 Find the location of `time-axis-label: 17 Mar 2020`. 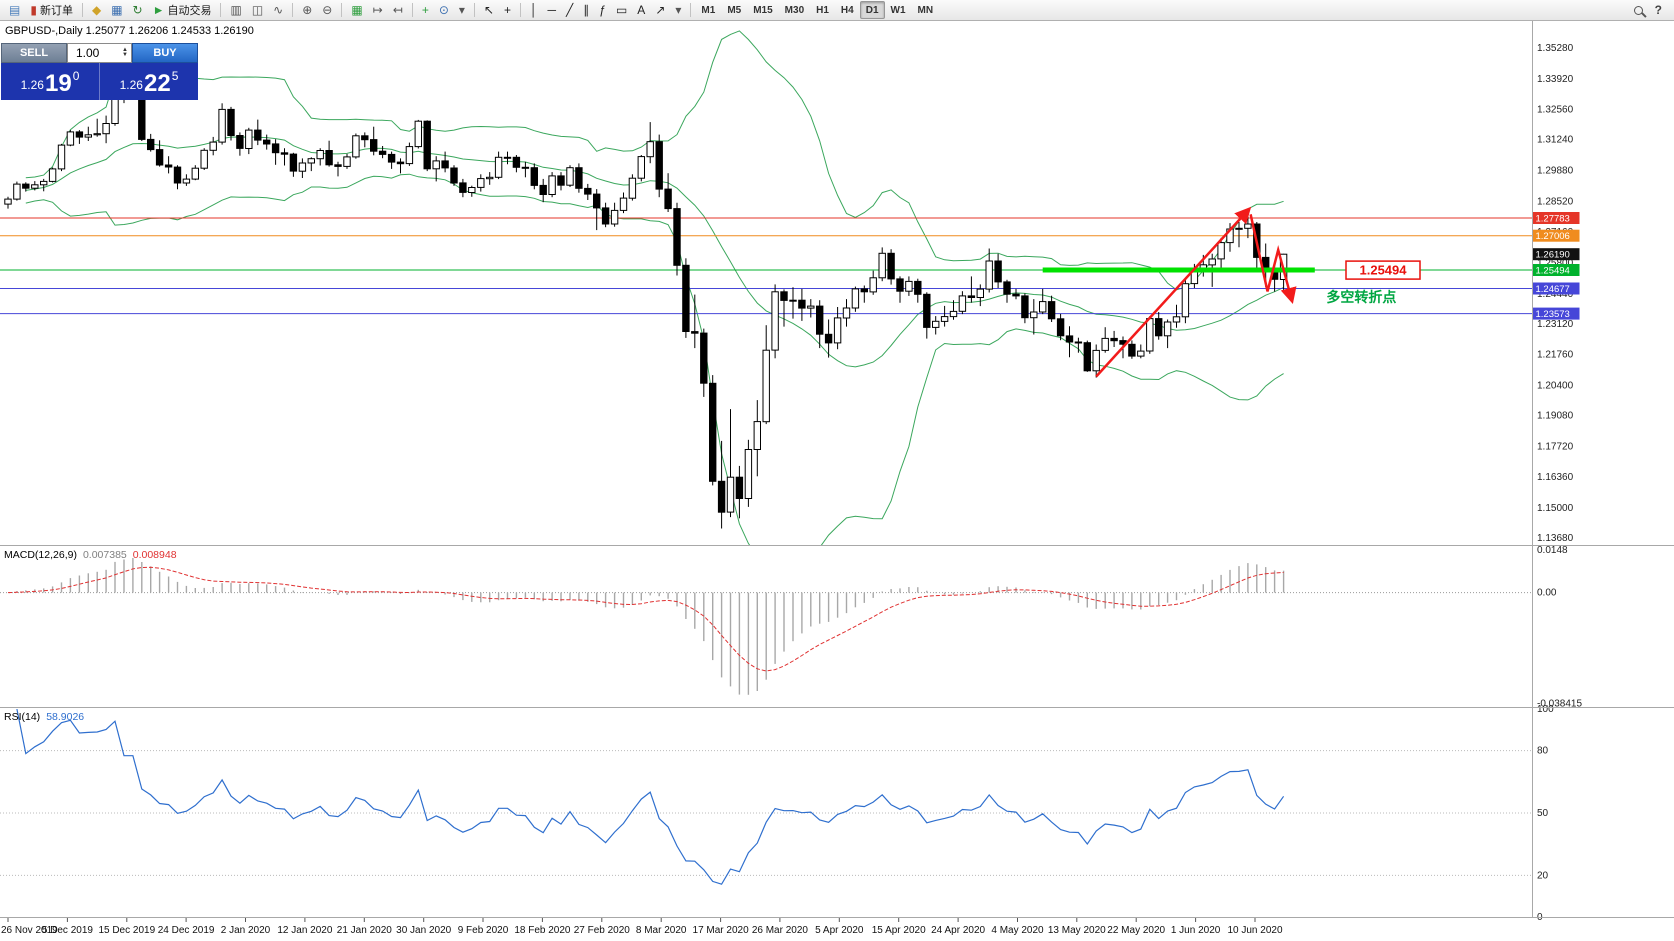

time-axis-label: 17 Mar 2020 is located at coordinates (721, 930).